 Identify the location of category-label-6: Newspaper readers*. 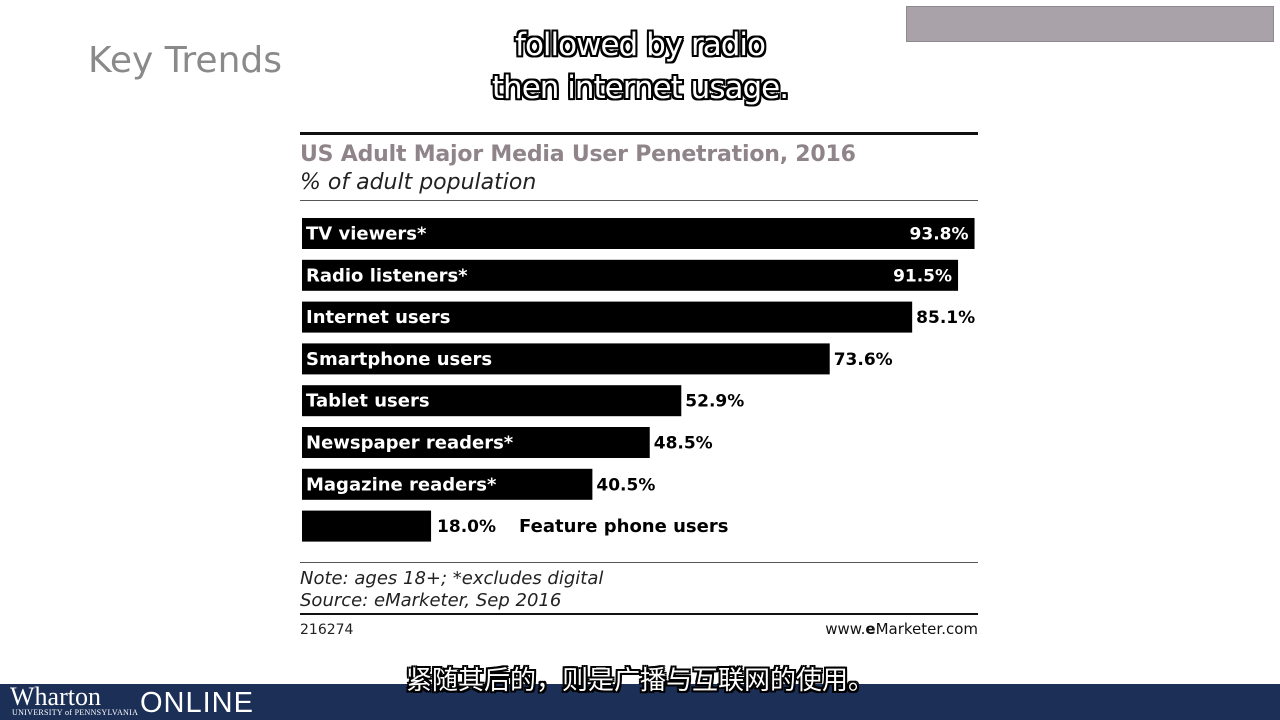
(410, 443).